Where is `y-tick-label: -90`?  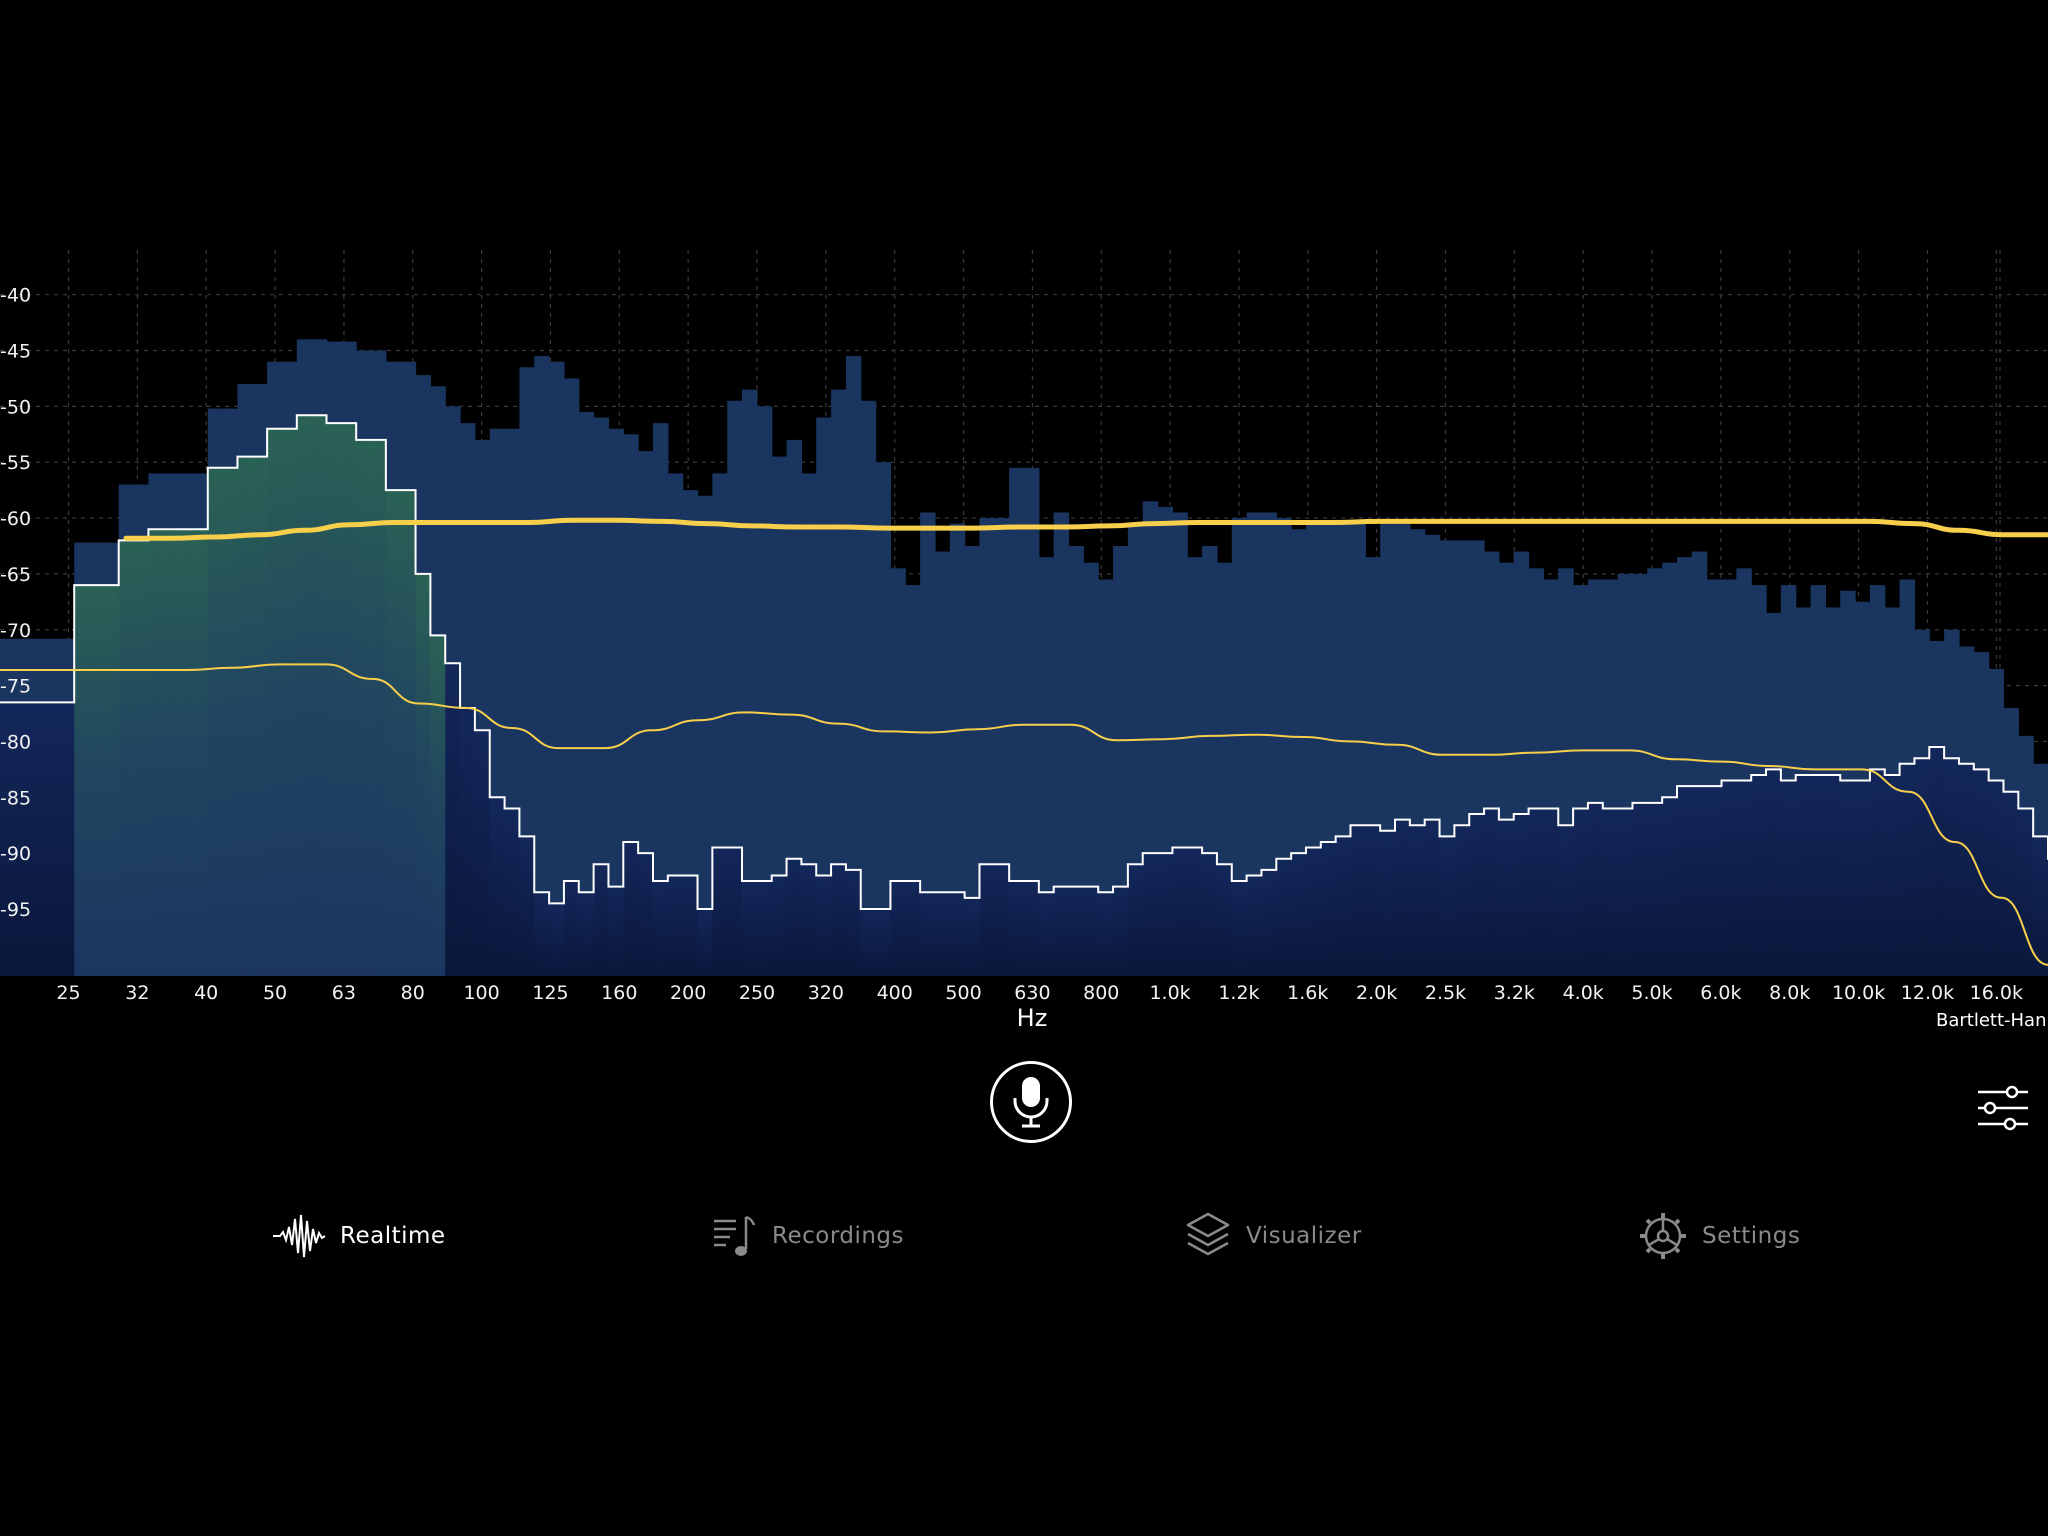 y-tick-label: -90 is located at coordinates (15, 854).